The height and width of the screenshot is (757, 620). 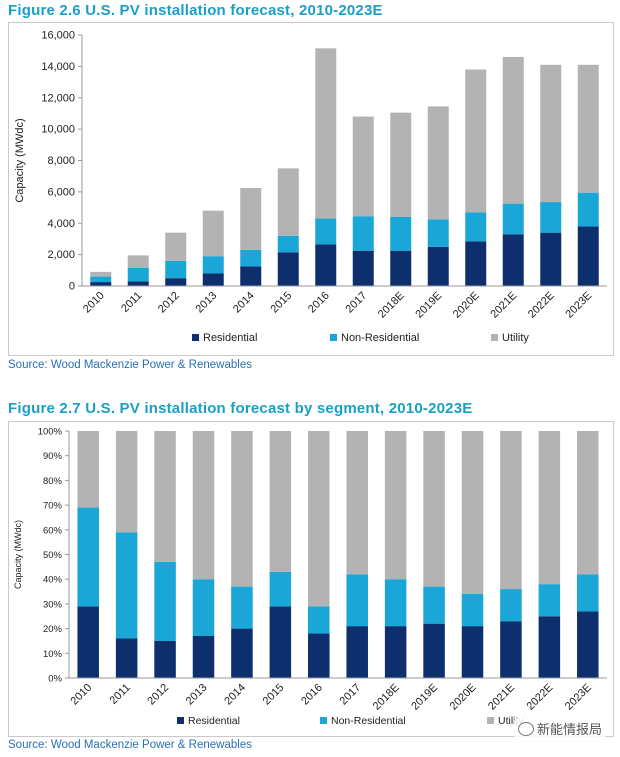 What do you see at coordinates (368, 721) in the screenshot?
I see `chart2-legend-label: Non-Residential` at bounding box center [368, 721].